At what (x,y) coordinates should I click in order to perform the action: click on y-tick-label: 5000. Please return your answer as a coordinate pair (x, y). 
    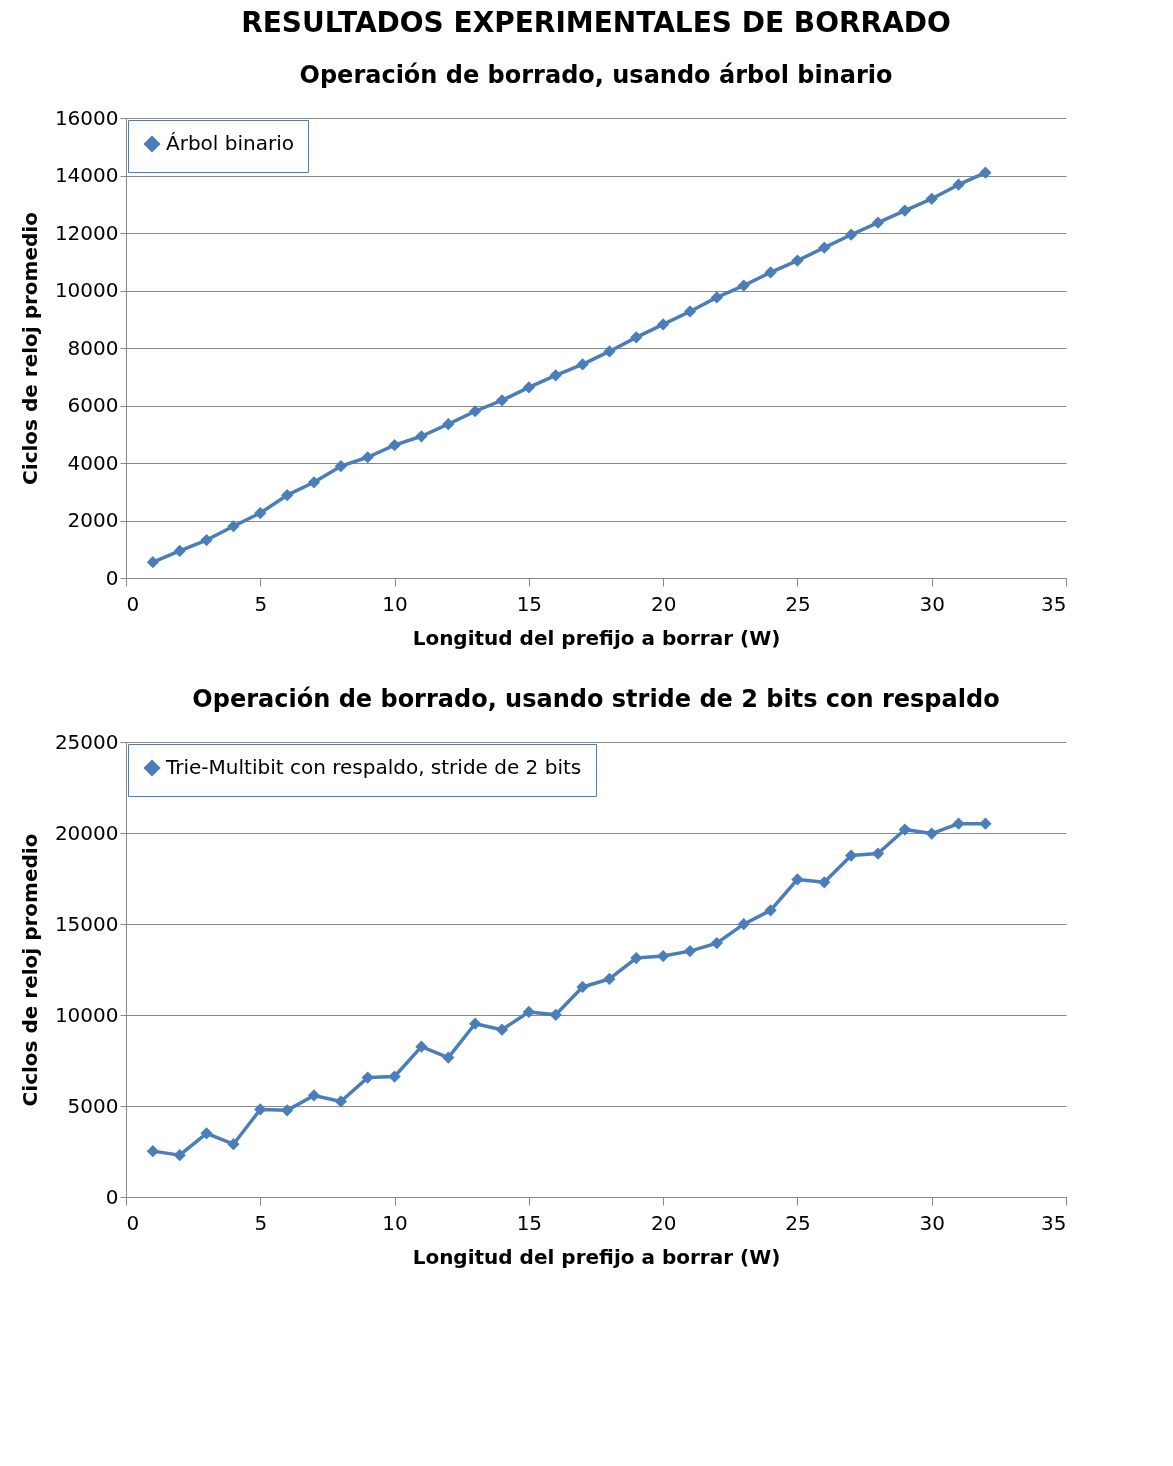
    Looking at the image, I should click on (93, 1105).